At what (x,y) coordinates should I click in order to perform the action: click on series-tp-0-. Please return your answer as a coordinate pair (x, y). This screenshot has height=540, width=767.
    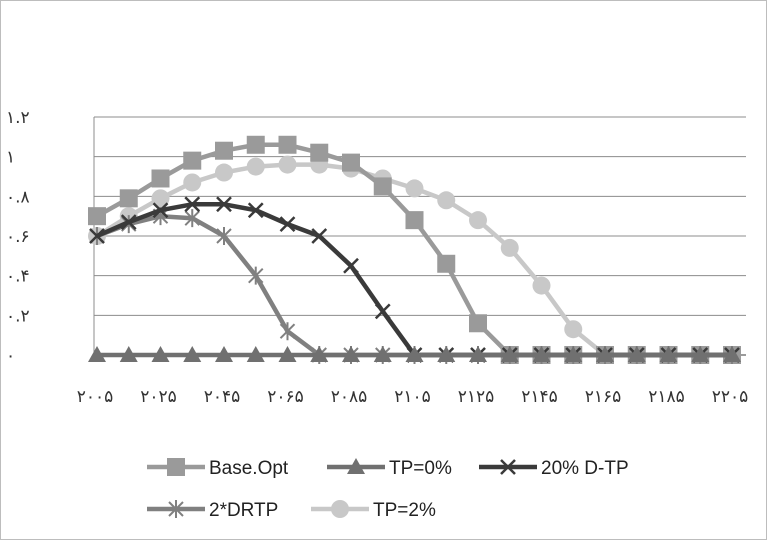
    Looking at the image, I should click on (414, 354).